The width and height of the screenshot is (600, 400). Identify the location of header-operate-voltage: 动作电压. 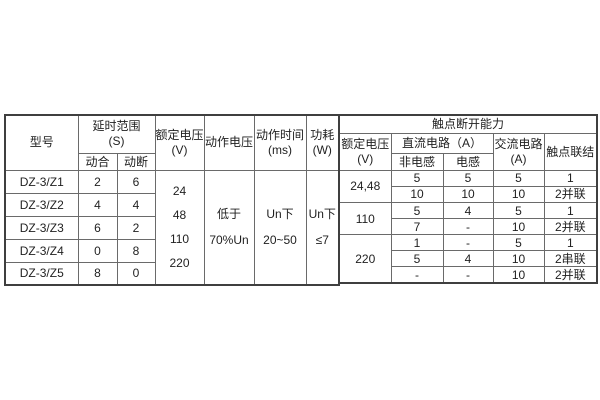
(229, 142).